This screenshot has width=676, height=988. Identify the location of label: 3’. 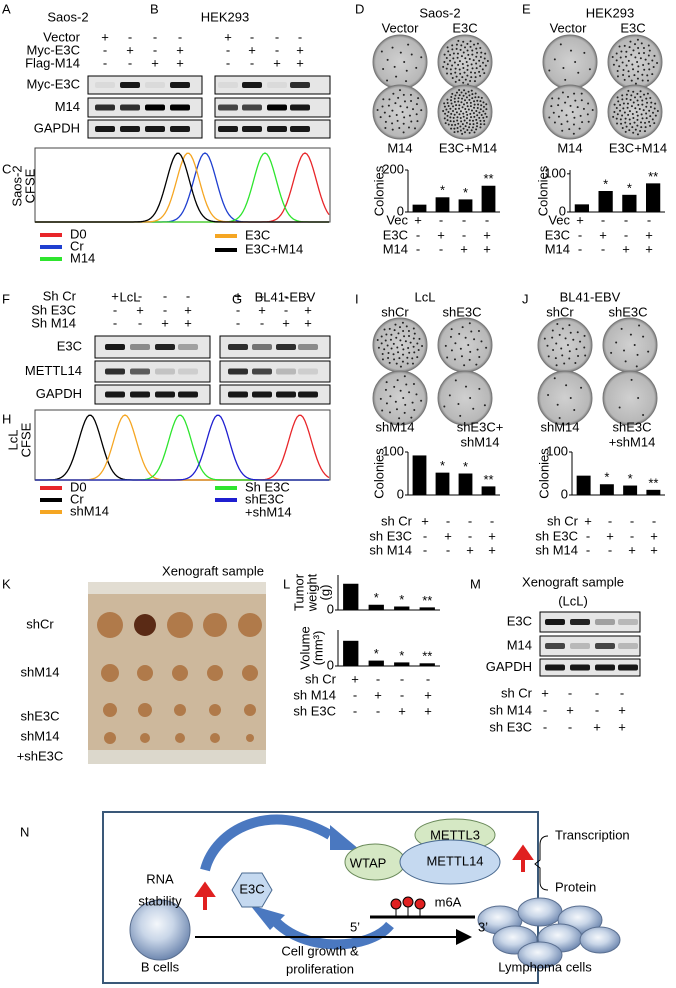
(483, 926).